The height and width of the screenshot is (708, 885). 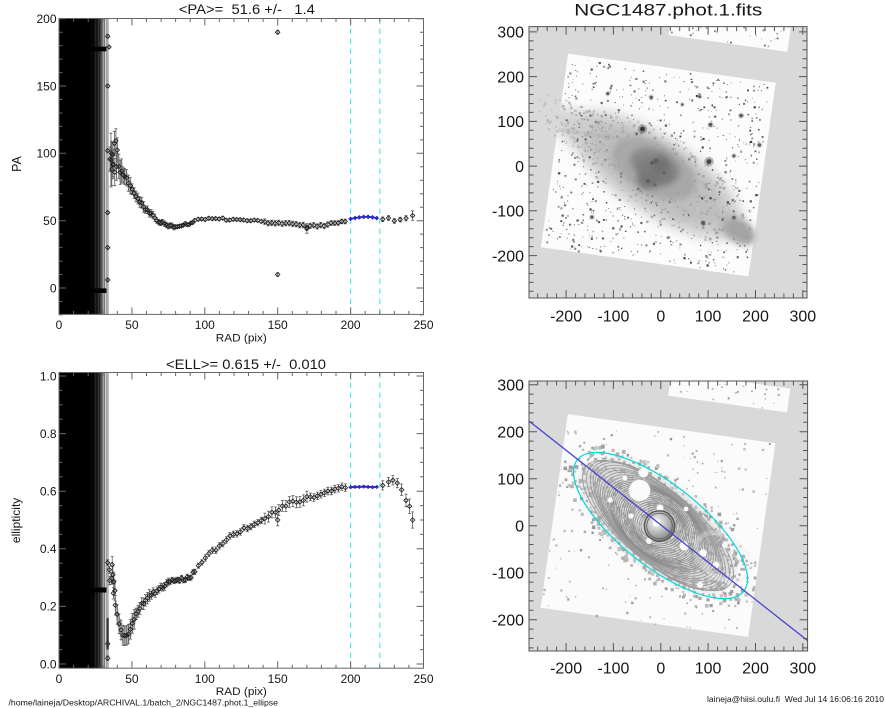 What do you see at coordinates (246, 364) in the screenshot?
I see `svg-text: <ELL>= 0.615 +/- 0.010` at bounding box center [246, 364].